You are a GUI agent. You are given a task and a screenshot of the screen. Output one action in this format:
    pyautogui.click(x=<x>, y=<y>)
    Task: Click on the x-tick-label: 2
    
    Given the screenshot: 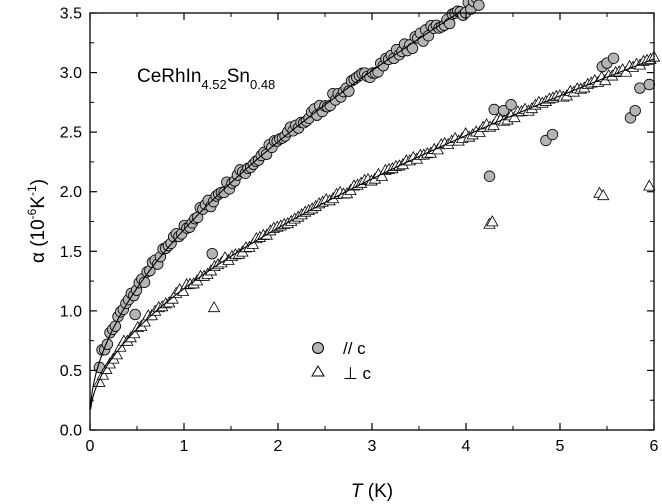 What is the action you would take?
    pyautogui.click(x=278, y=446)
    